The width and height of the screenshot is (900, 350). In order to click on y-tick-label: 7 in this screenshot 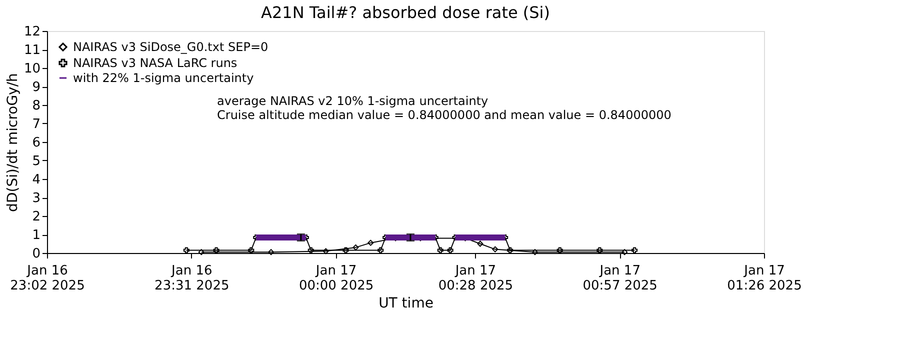, I will do `click(36, 124)`.